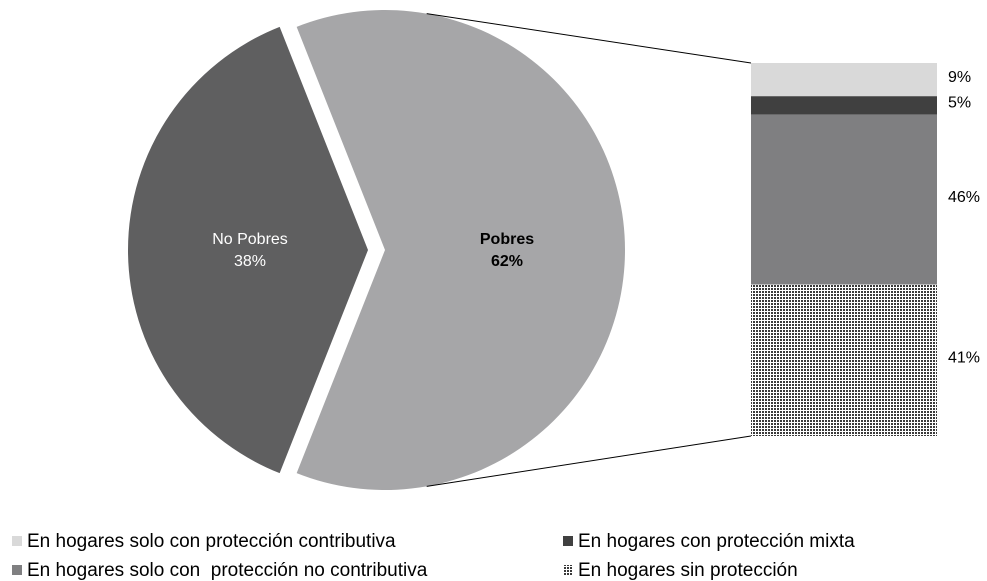  Describe the element at coordinates (507, 261) in the screenshot. I see `pie-value-label: 62%` at that location.